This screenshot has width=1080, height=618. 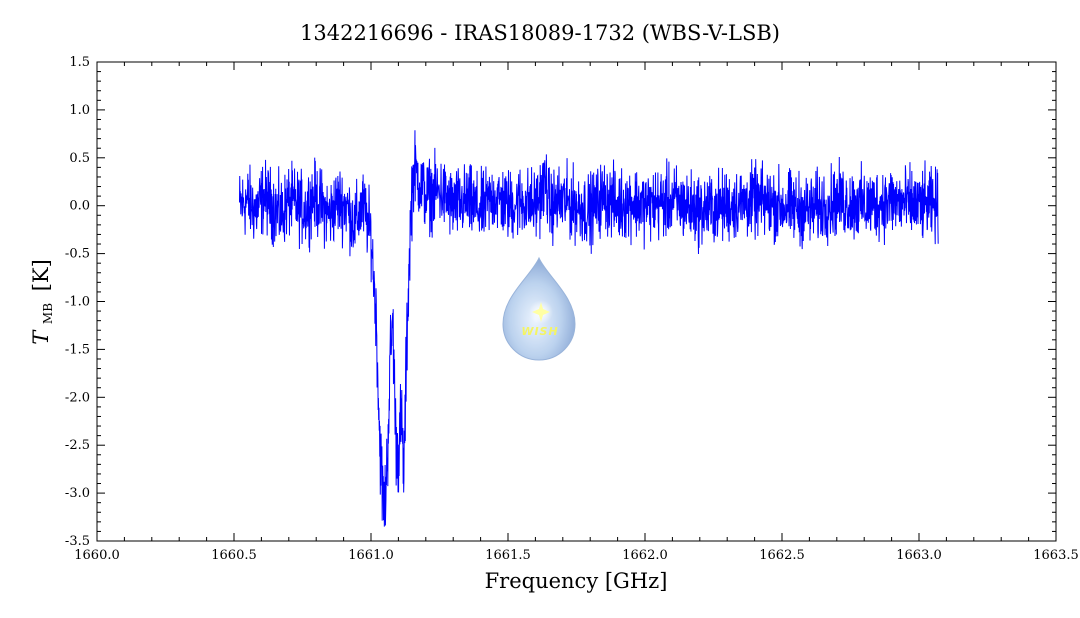 What do you see at coordinates (77, 397) in the screenshot?
I see `y-tick-label: -2.0` at bounding box center [77, 397].